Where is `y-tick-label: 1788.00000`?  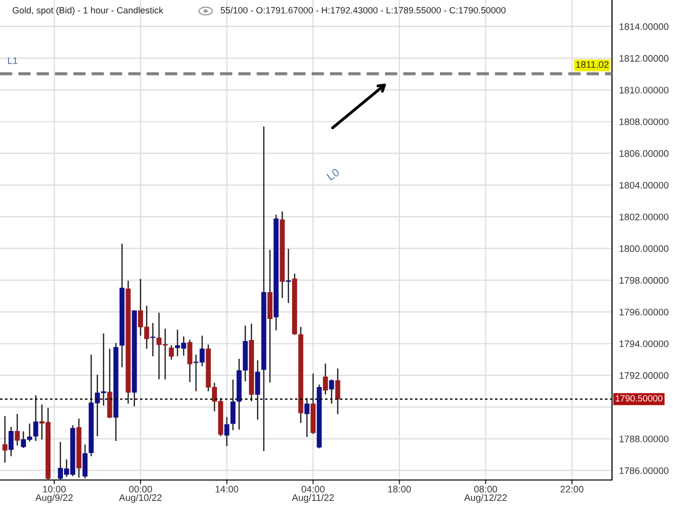
y-tick-label: 1788.00000 is located at coordinates (644, 439).